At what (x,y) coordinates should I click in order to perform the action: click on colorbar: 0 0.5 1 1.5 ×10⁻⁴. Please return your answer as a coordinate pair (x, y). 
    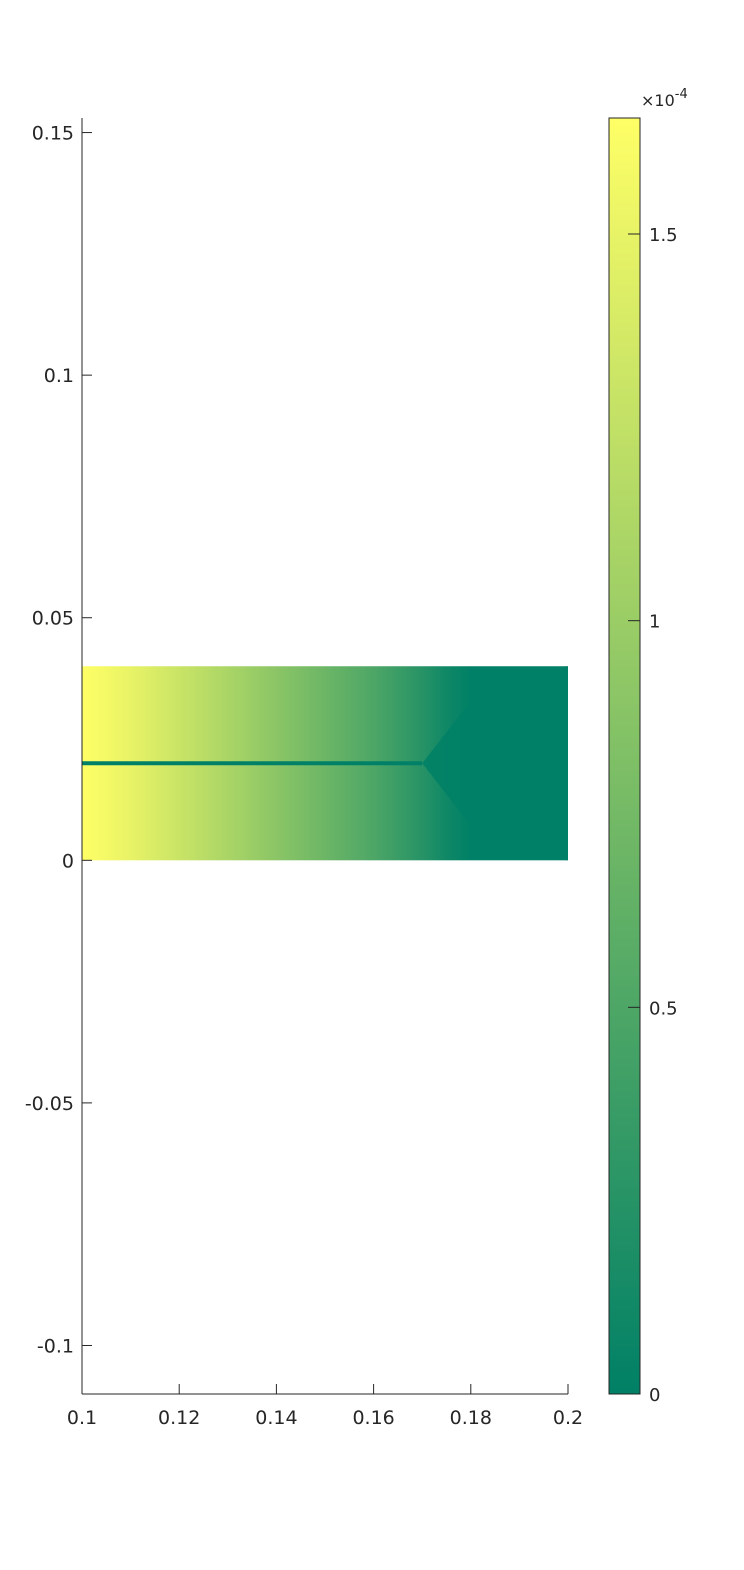
    Looking at the image, I should click on (648, 746).